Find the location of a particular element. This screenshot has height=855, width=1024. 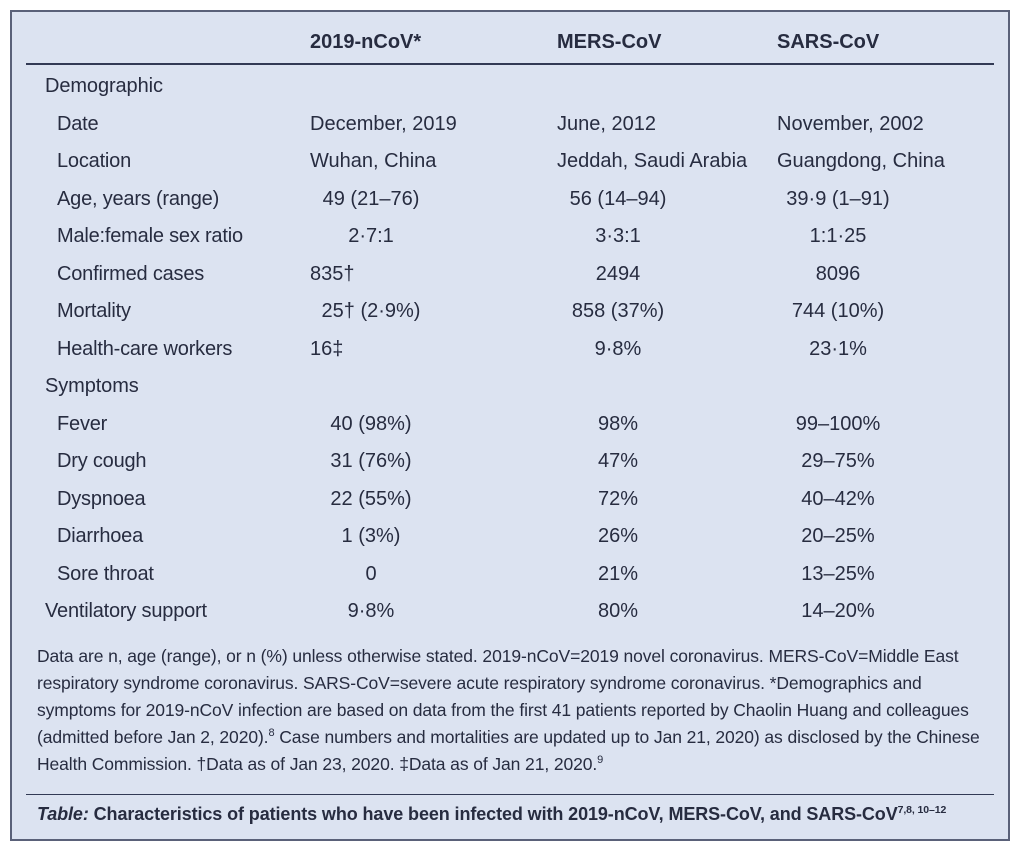

caption-label: Table: is located at coordinates (63, 814).